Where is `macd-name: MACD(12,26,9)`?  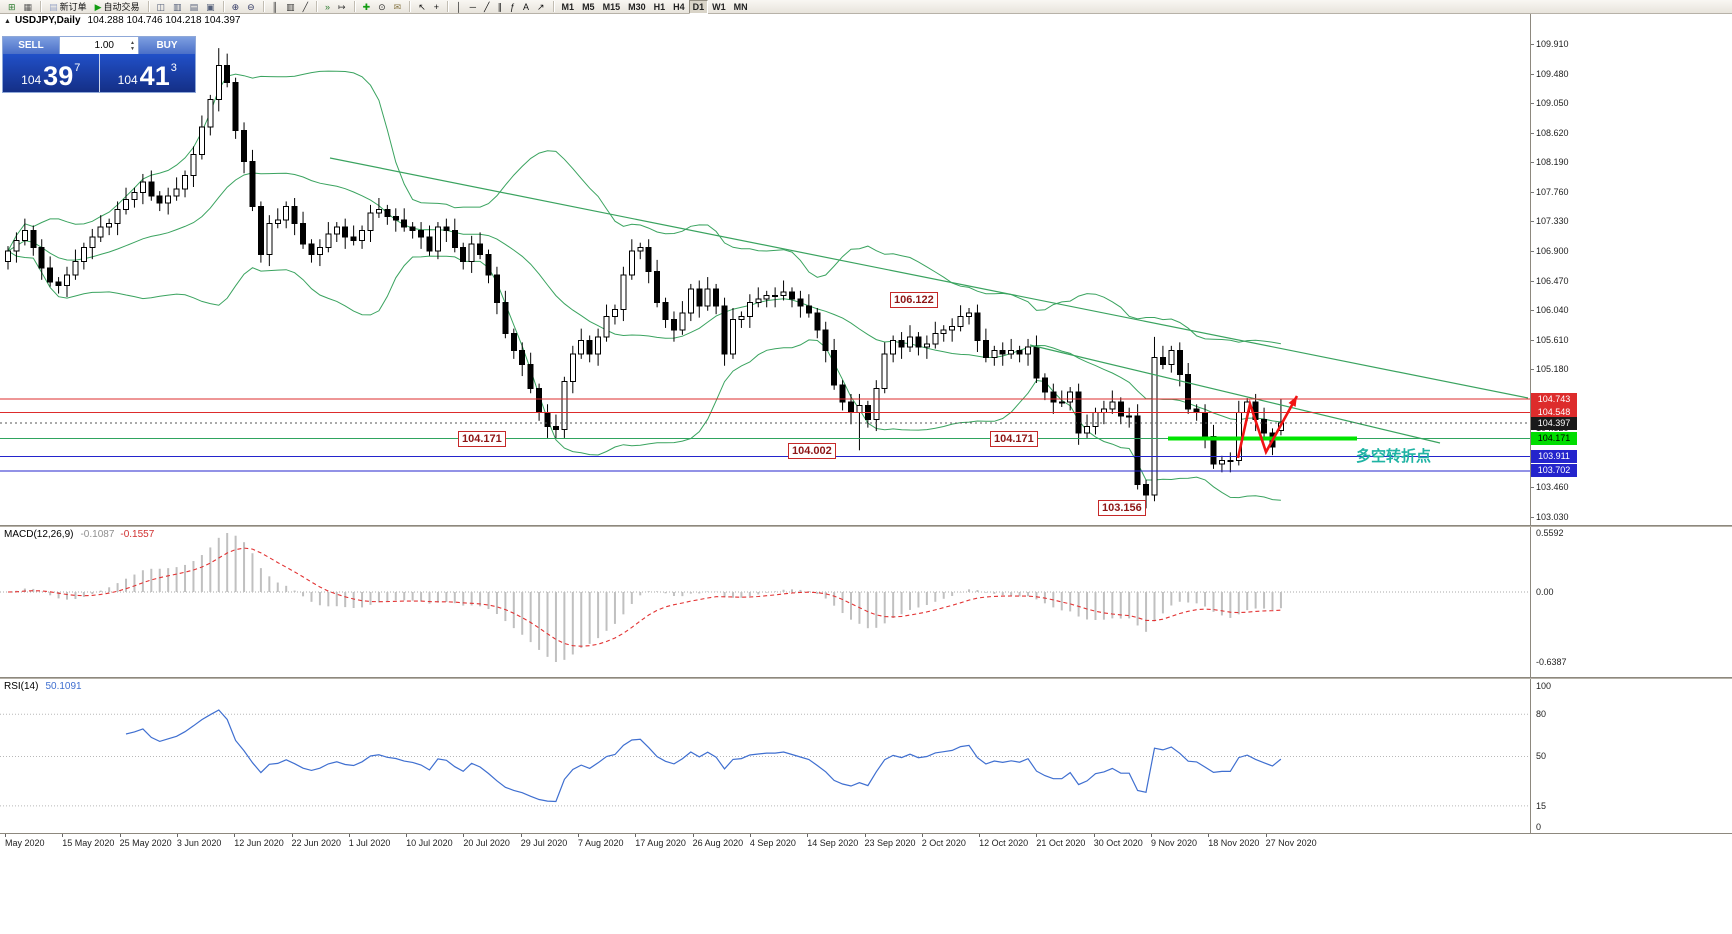
macd-name: MACD(12,26,9) is located at coordinates (39, 534).